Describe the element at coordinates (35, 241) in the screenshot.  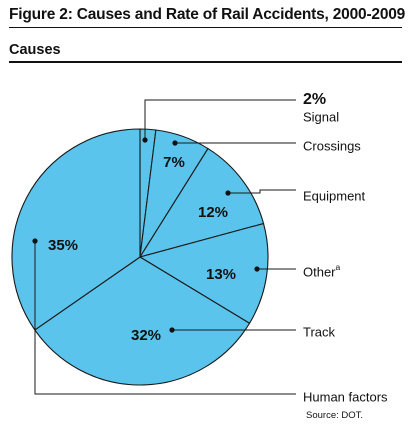
I see `leader-dot-human-factors` at that location.